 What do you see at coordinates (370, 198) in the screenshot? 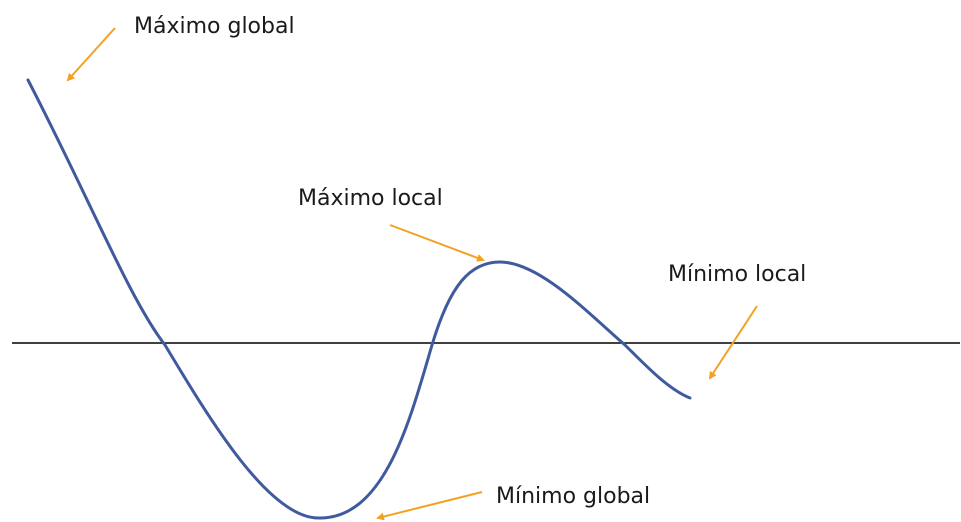
I see `label-local-max: Máximo local` at bounding box center [370, 198].